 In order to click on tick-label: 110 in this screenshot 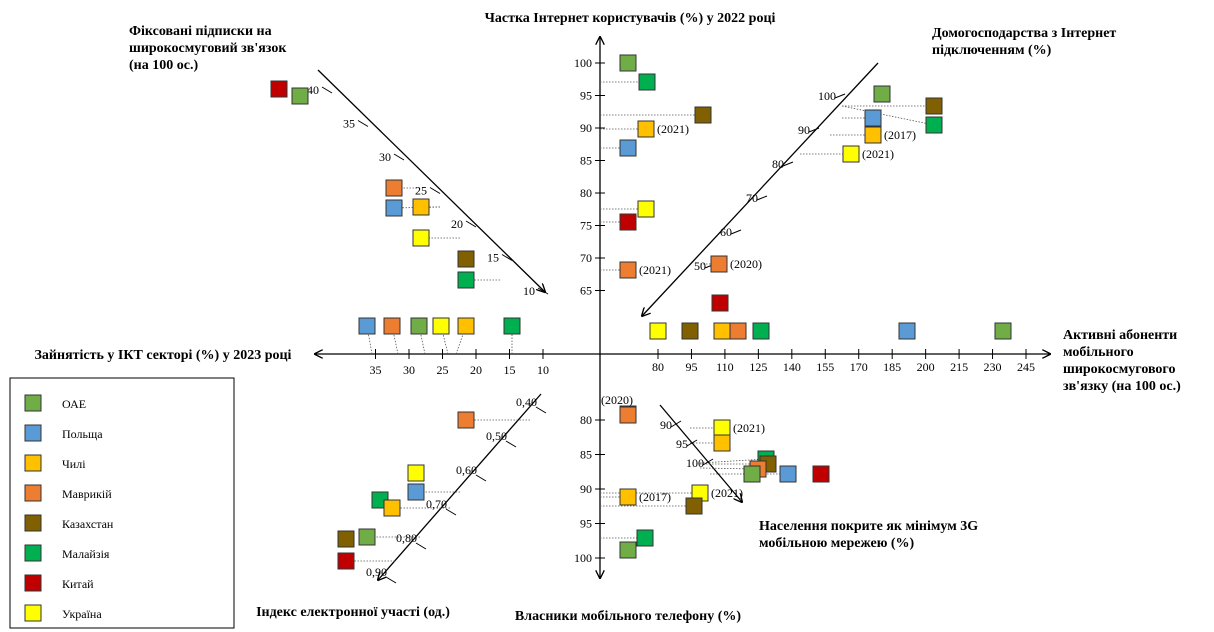, I will do `click(725, 367)`.